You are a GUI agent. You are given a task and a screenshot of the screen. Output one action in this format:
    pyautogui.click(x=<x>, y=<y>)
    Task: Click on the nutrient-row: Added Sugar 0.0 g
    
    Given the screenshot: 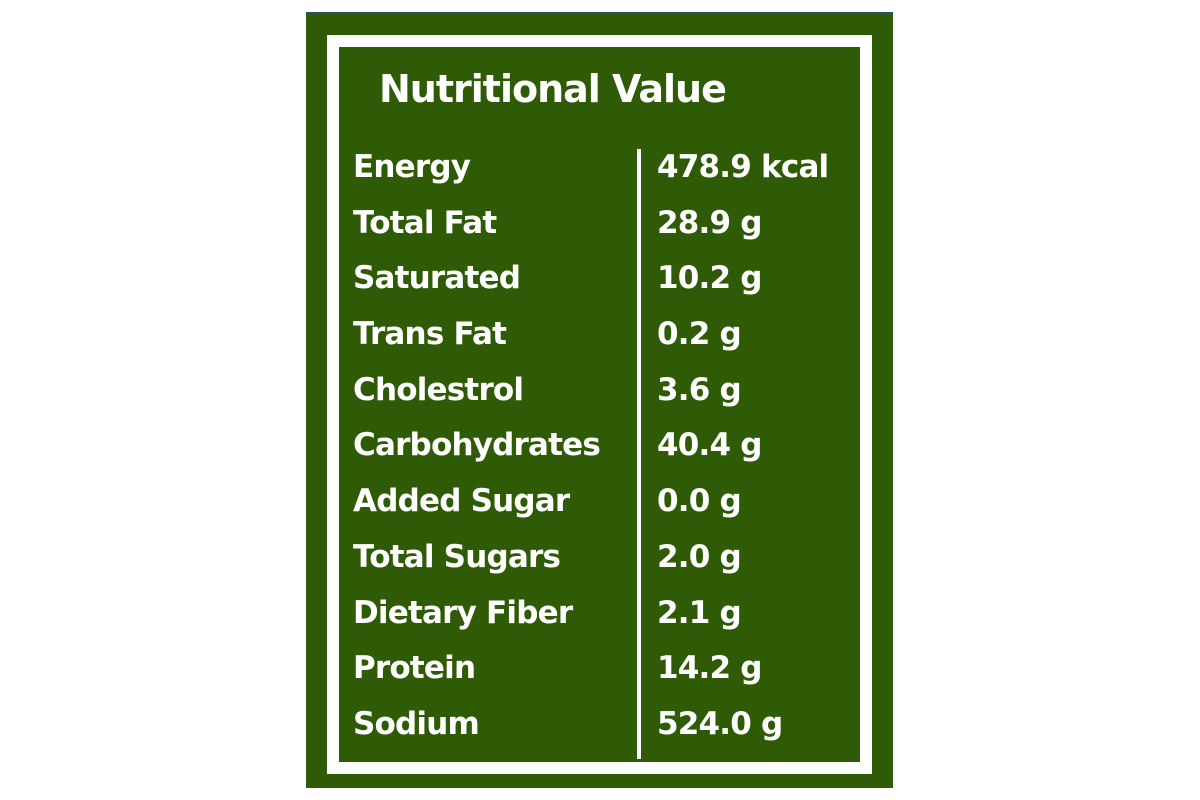 What is the action you would take?
    pyautogui.click(x=599, y=503)
    